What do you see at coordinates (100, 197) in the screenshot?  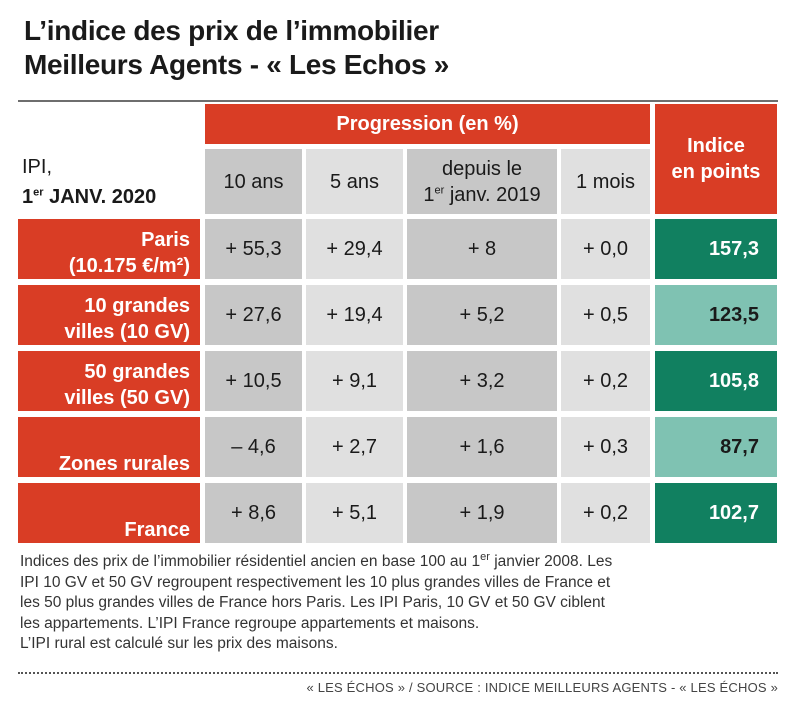 I see `ipi-rest: JANV. 2020` at bounding box center [100, 197].